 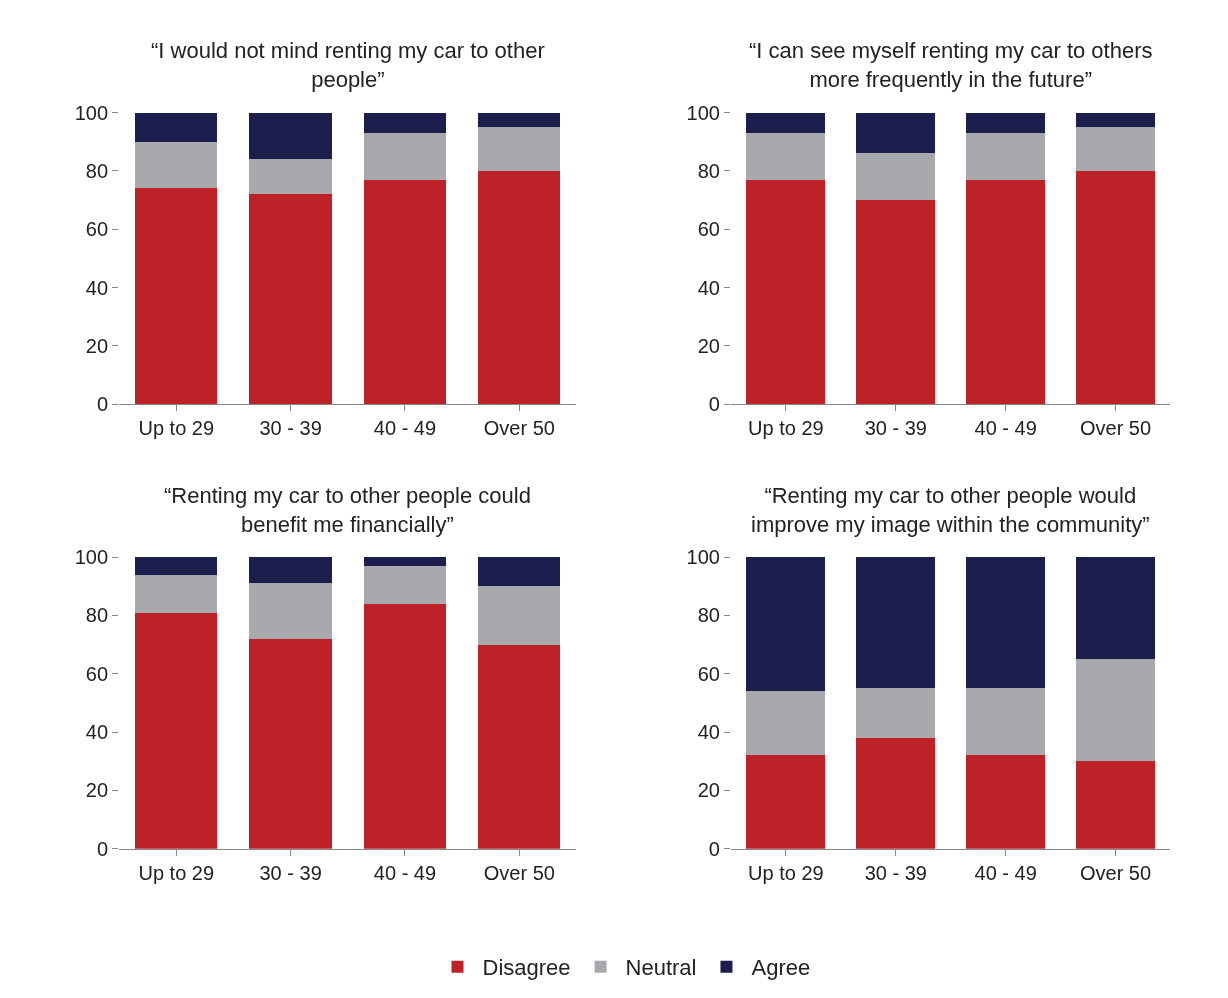 I want to click on chart-title: “Renting my car to other people would improve my image within the community”, so click(x=950, y=510).